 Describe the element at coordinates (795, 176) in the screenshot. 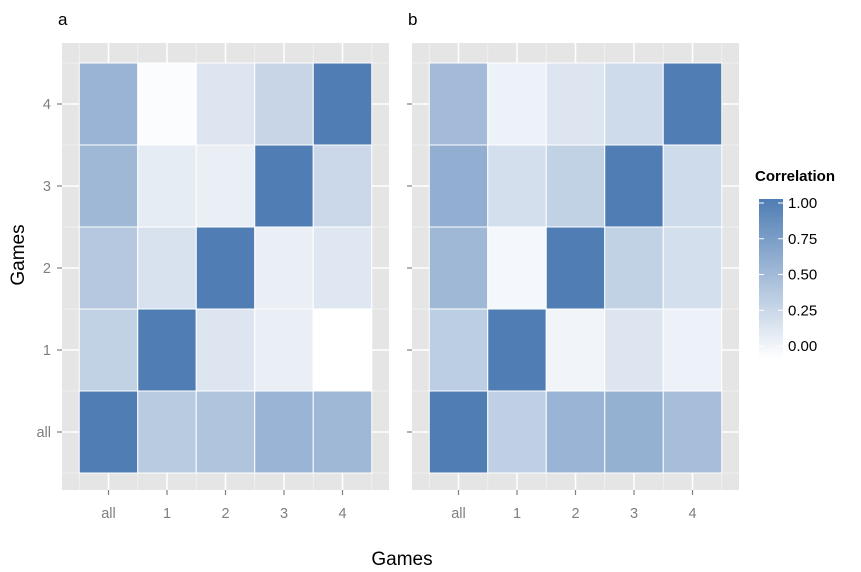

I see `legend-title: Correlation` at that location.